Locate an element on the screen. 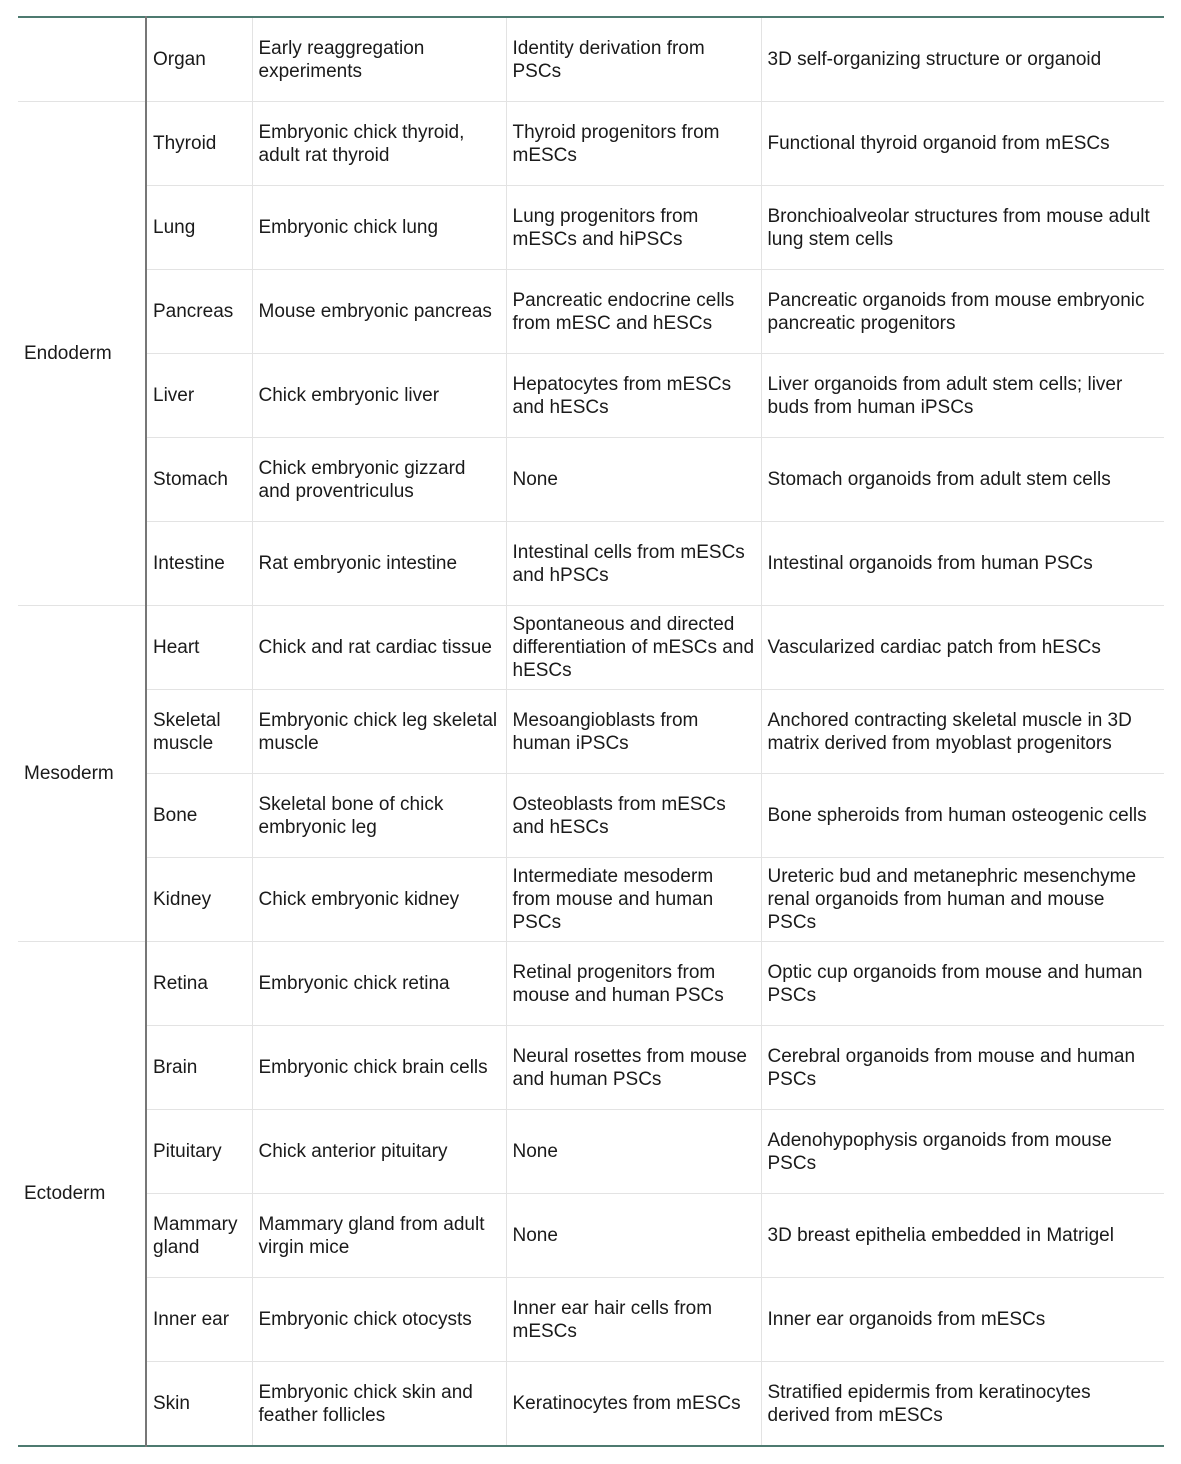  header-reaggregation: Early reaggregation experiments is located at coordinates (378, 59).